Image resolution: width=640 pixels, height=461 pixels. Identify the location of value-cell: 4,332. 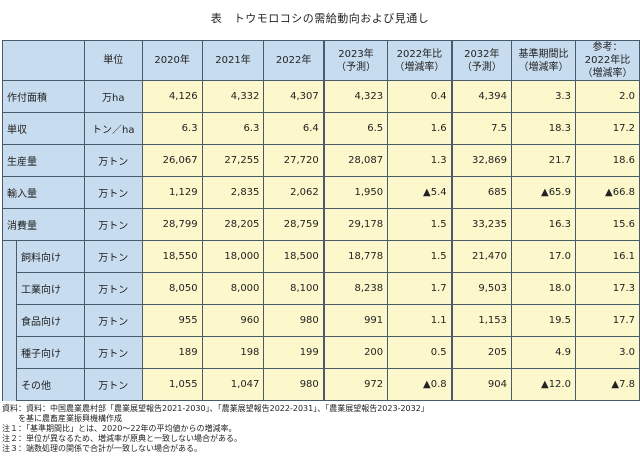
(233, 96).